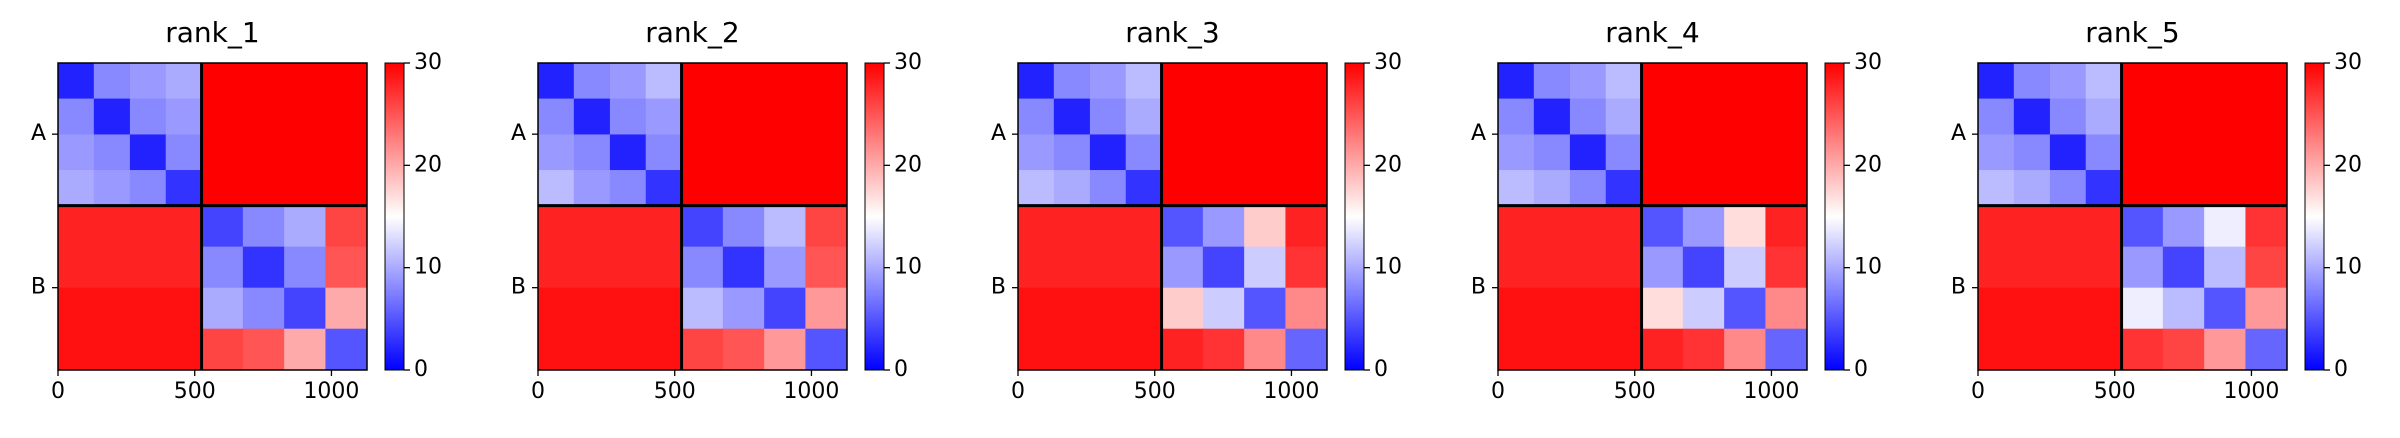 The width and height of the screenshot is (2400, 438). Describe the element at coordinates (692, 216) in the screenshot. I see `plot-frame` at that location.